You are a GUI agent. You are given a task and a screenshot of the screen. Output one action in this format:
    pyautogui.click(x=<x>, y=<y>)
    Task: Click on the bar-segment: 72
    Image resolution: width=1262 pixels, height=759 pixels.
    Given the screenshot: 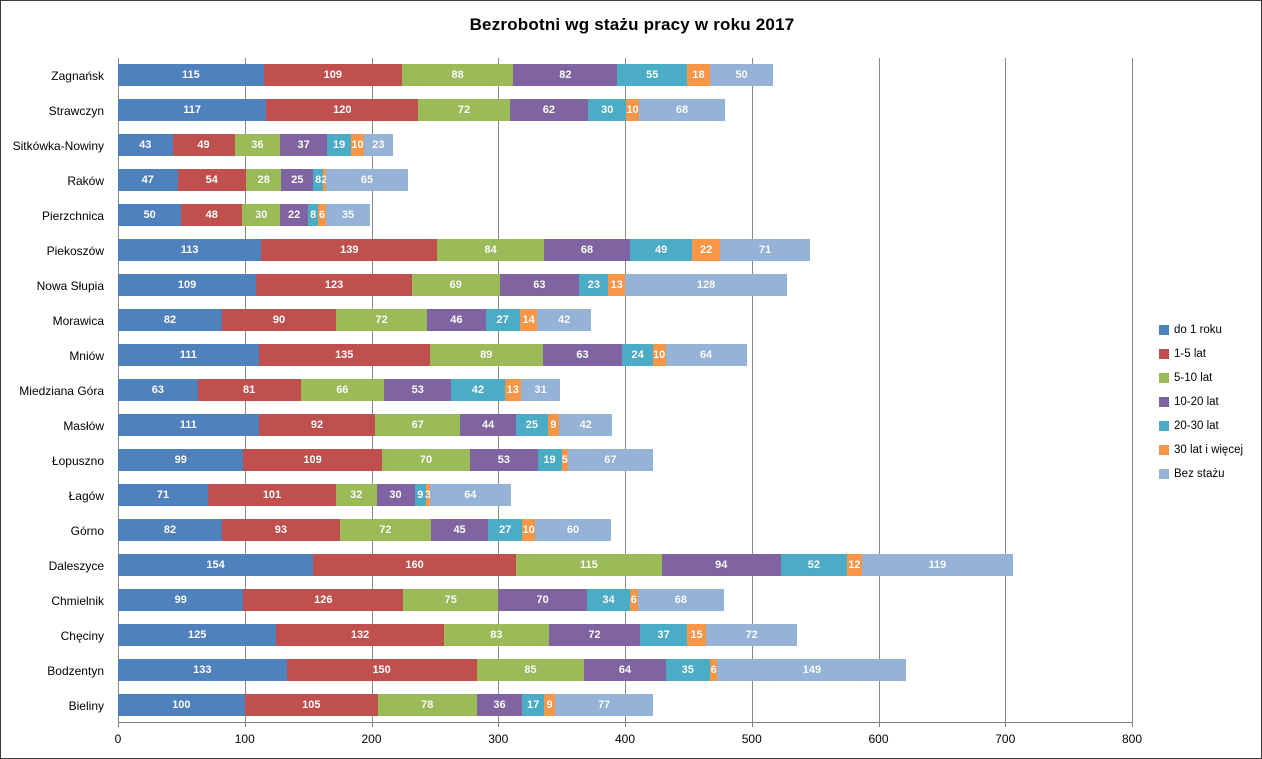 What is the action you would take?
    pyautogui.click(x=464, y=110)
    